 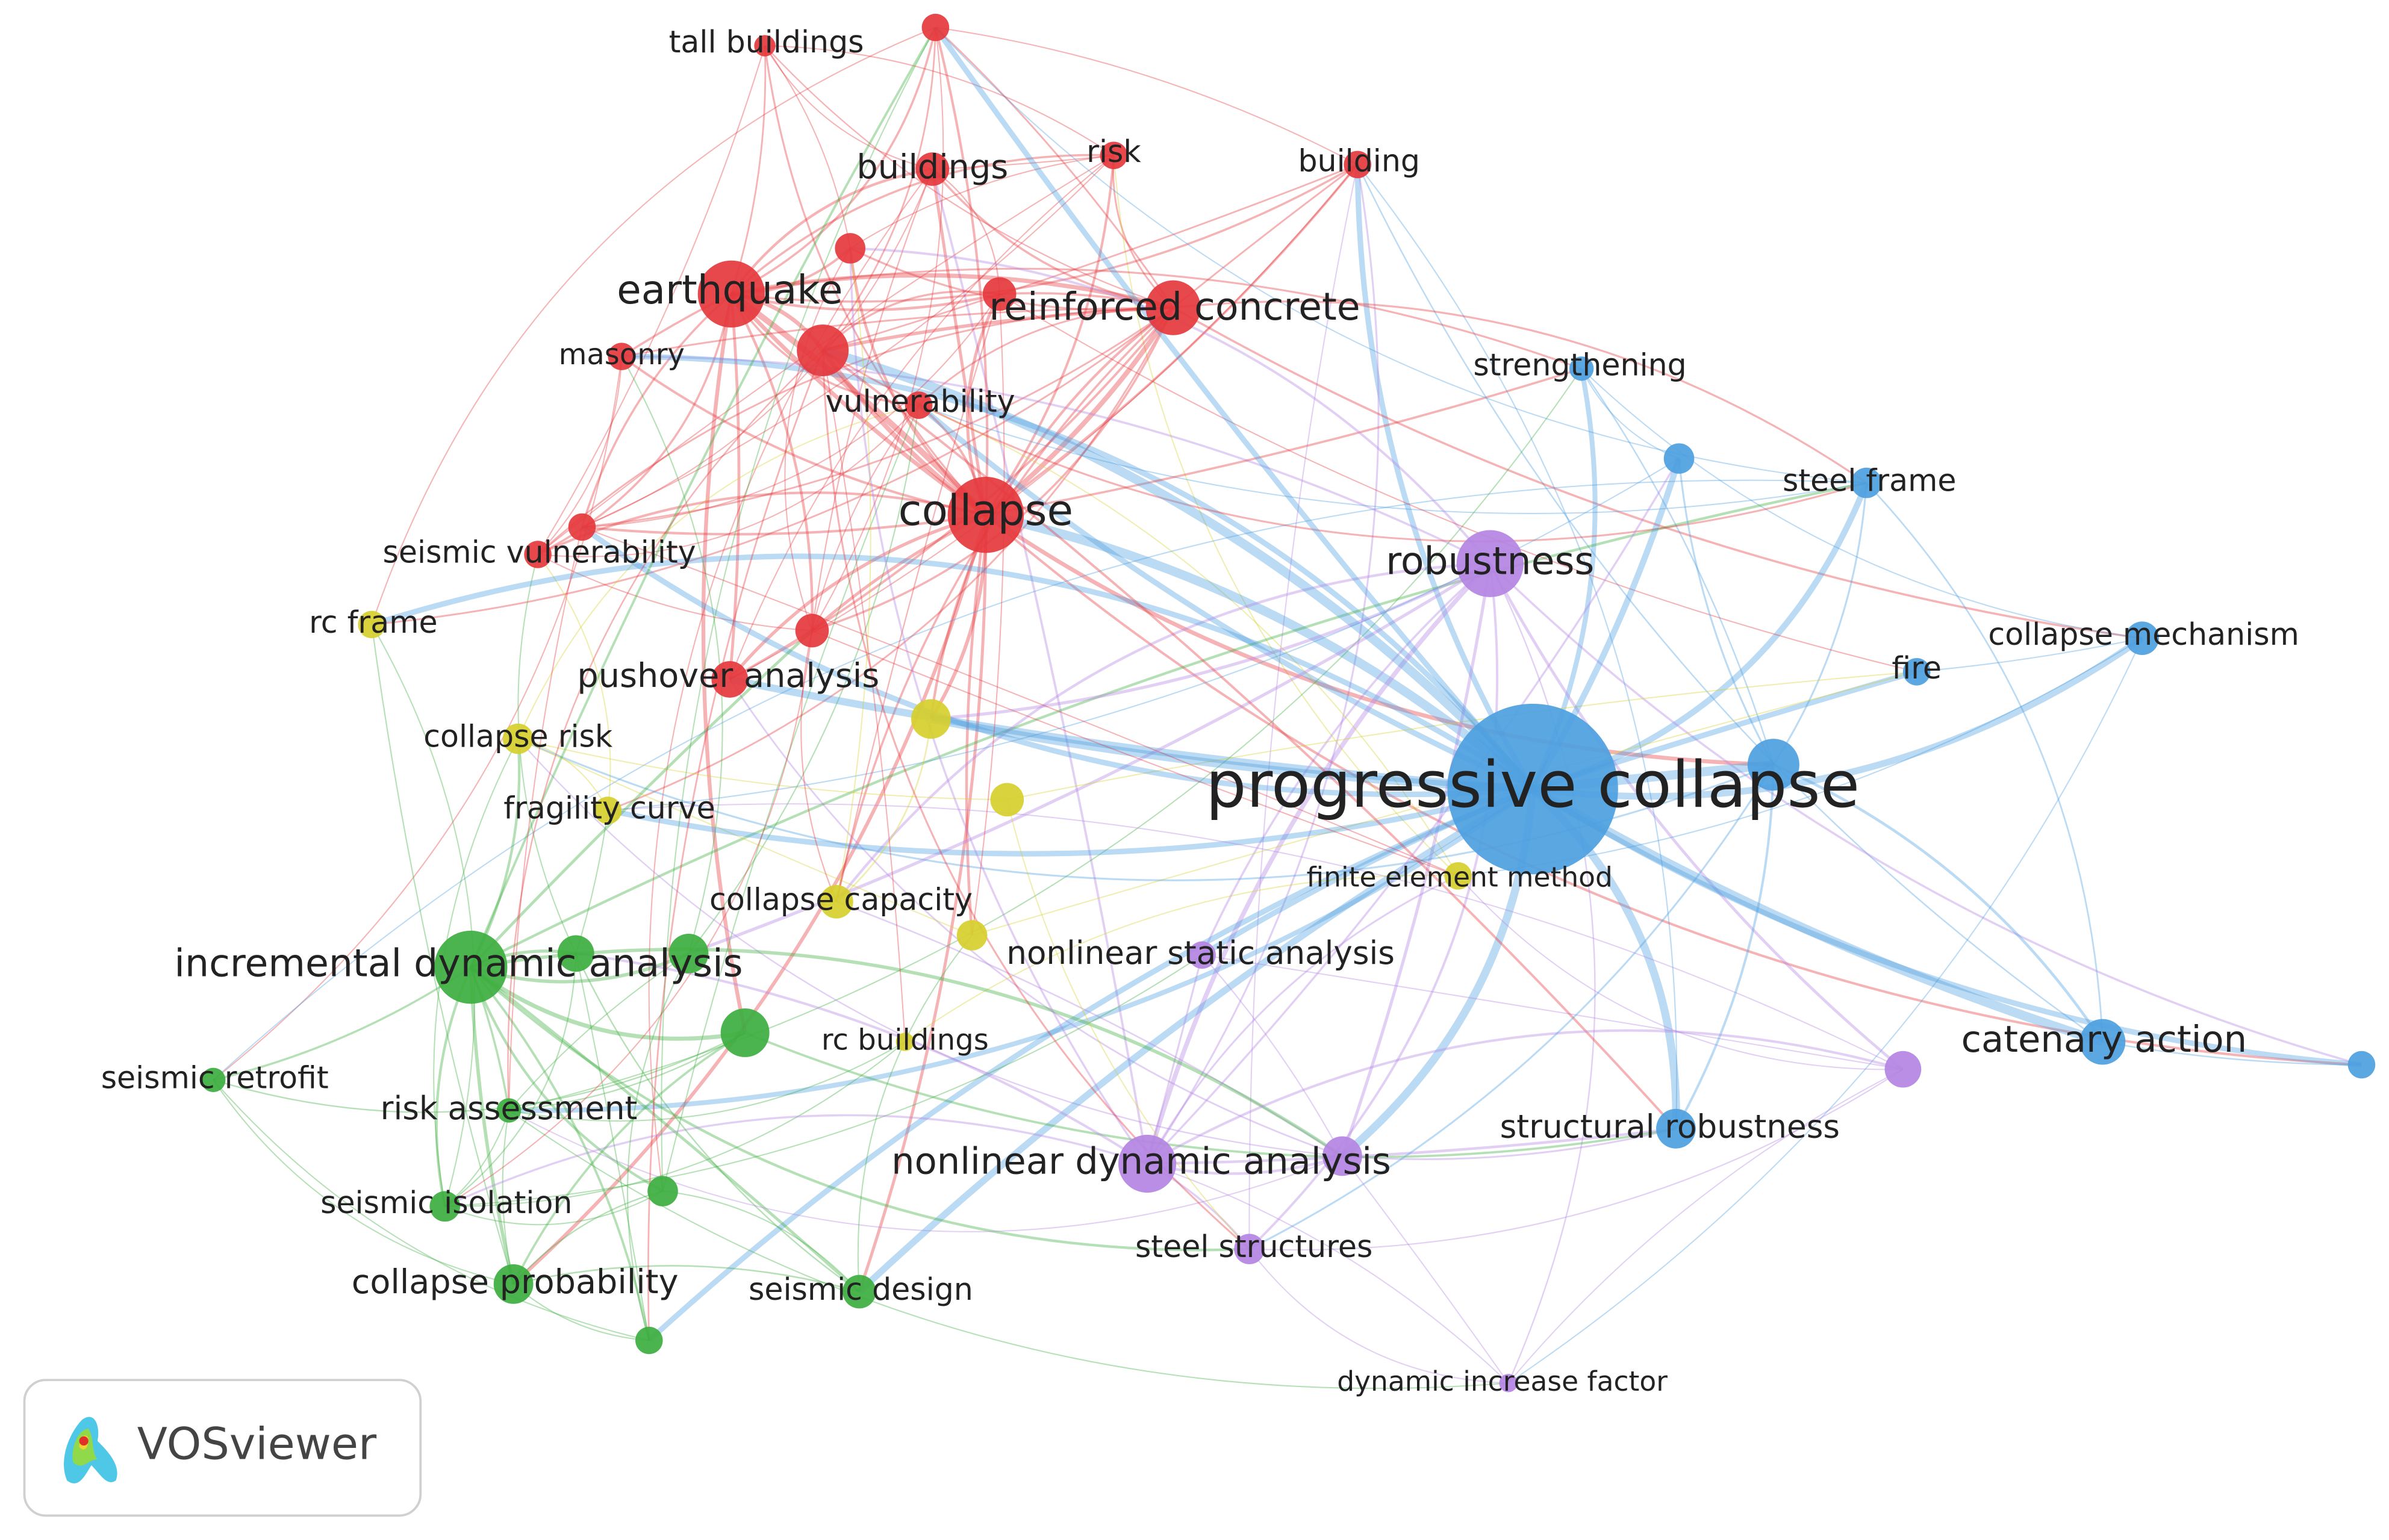 I want to click on node-label: fragility curve, so click(x=609, y=808).